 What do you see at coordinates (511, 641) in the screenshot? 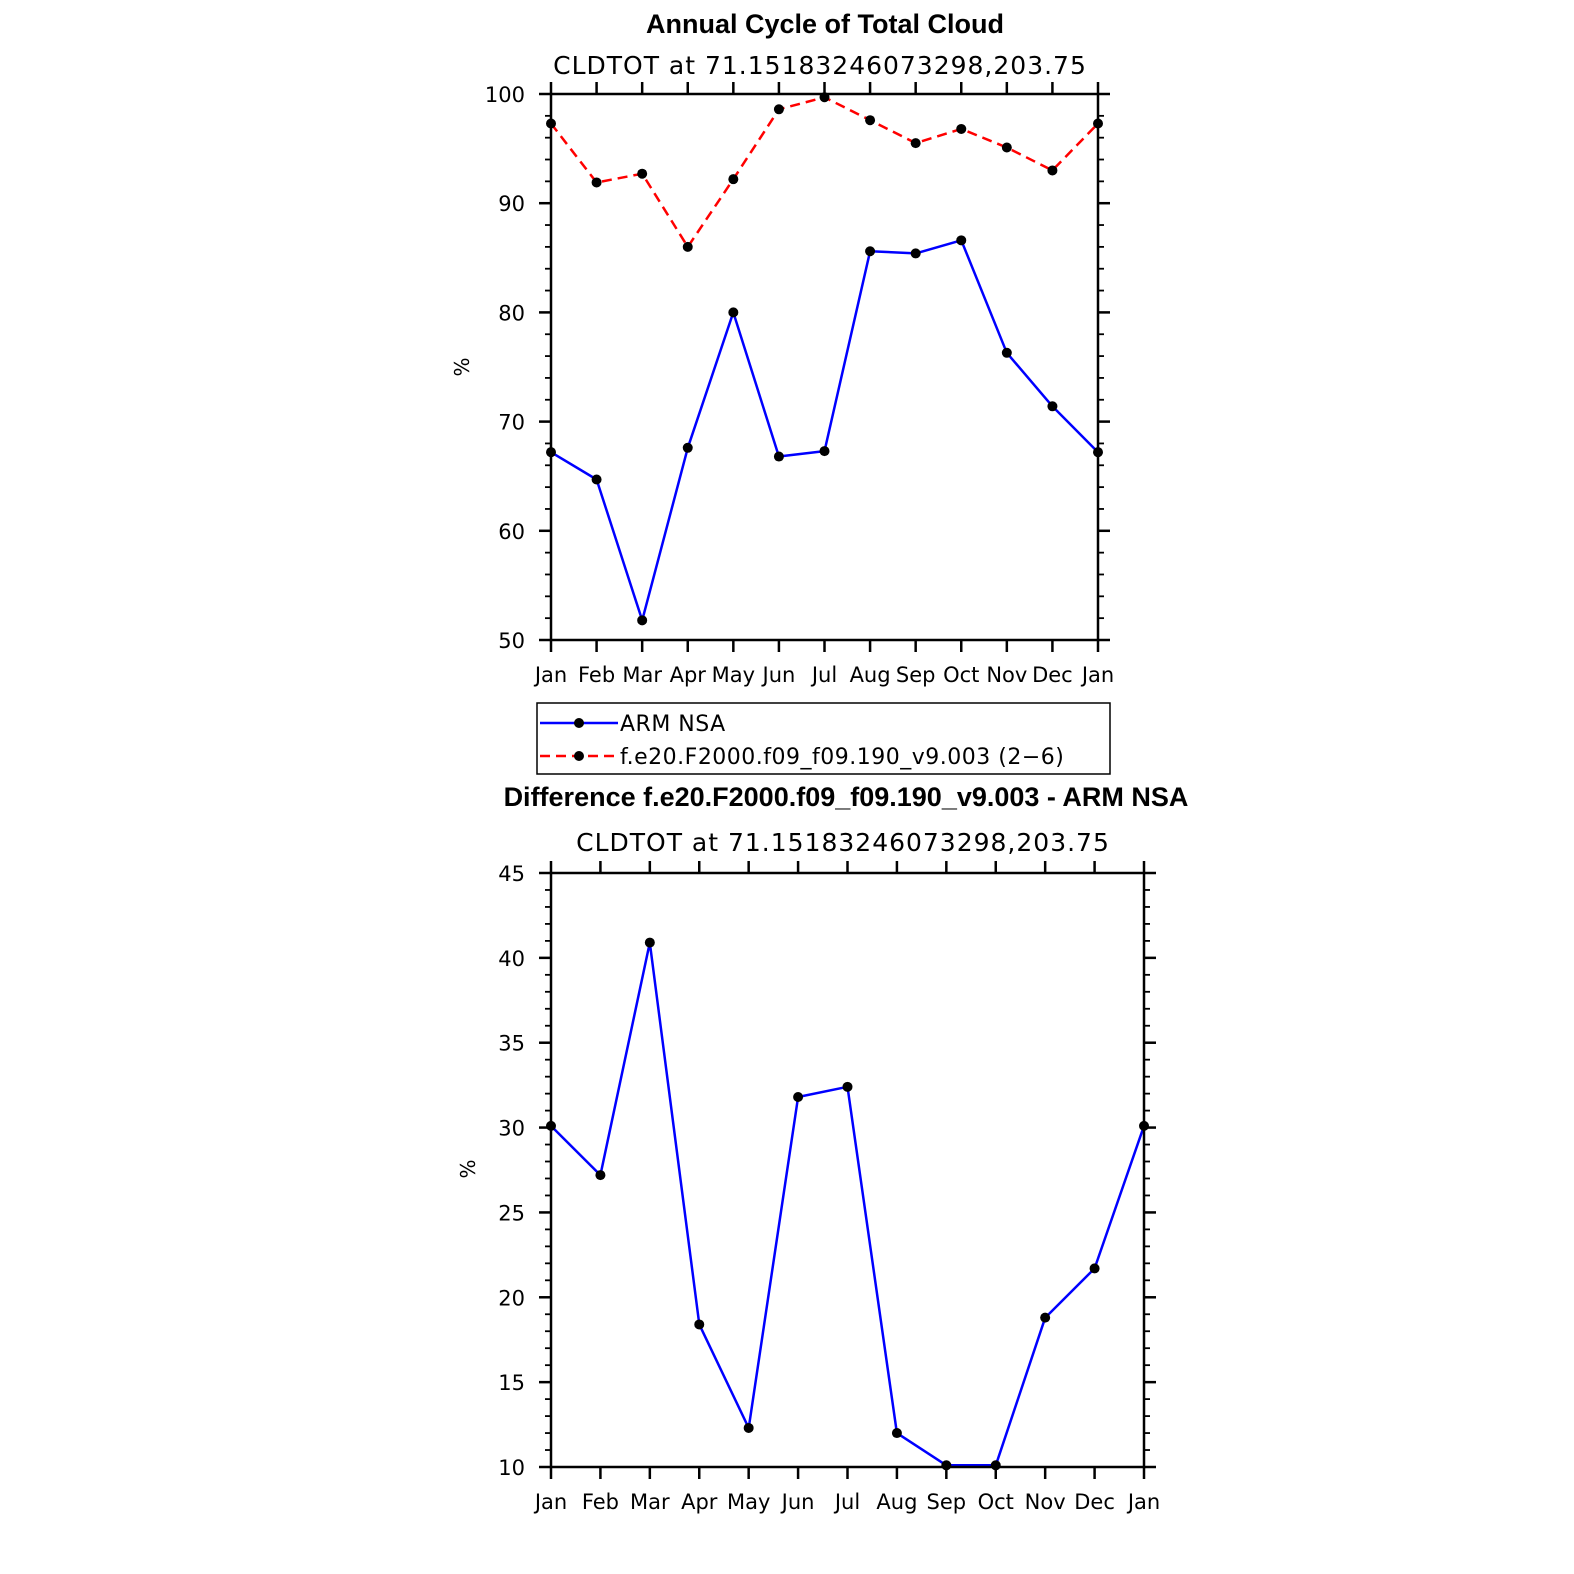
I see `y-tick-label: 50` at bounding box center [511, 641].